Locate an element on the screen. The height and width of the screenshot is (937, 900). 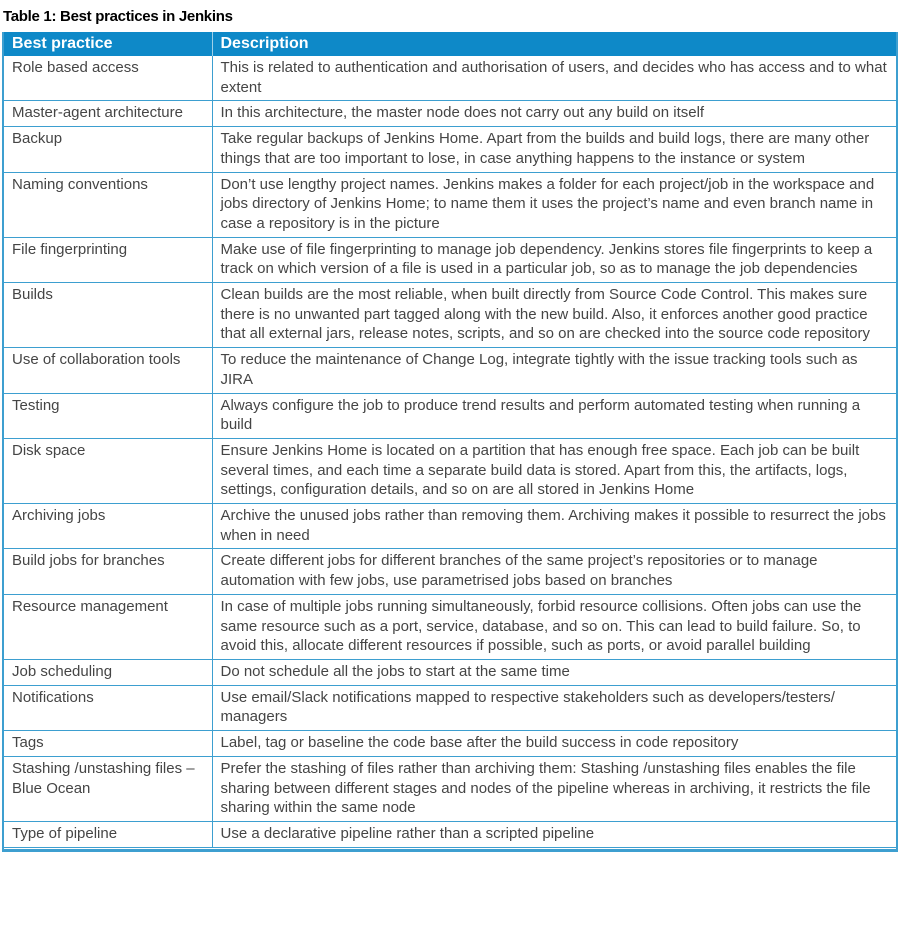
best-practice-cell: Build jobs for branches is located at coordinates (108, 571).